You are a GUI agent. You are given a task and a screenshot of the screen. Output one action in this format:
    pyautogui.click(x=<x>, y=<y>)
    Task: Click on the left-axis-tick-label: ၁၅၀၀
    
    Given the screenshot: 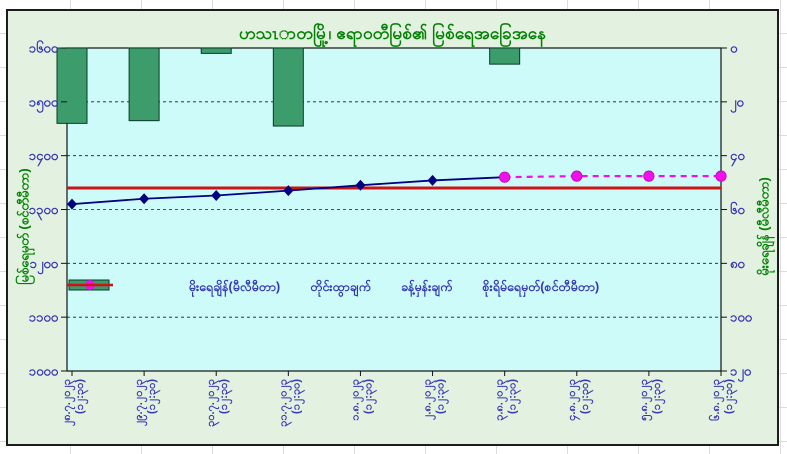 What is the action you would take?
    pyautogui.click(x=44, y=103)
    